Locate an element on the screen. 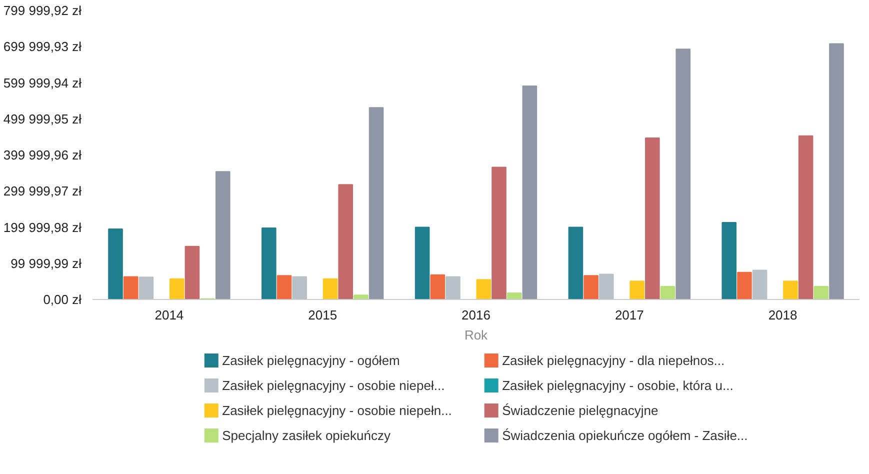 The width and height of the screenshot is (869, 474). y-tick-label: 399 999,96 zł is located at coordinates (42, 155).